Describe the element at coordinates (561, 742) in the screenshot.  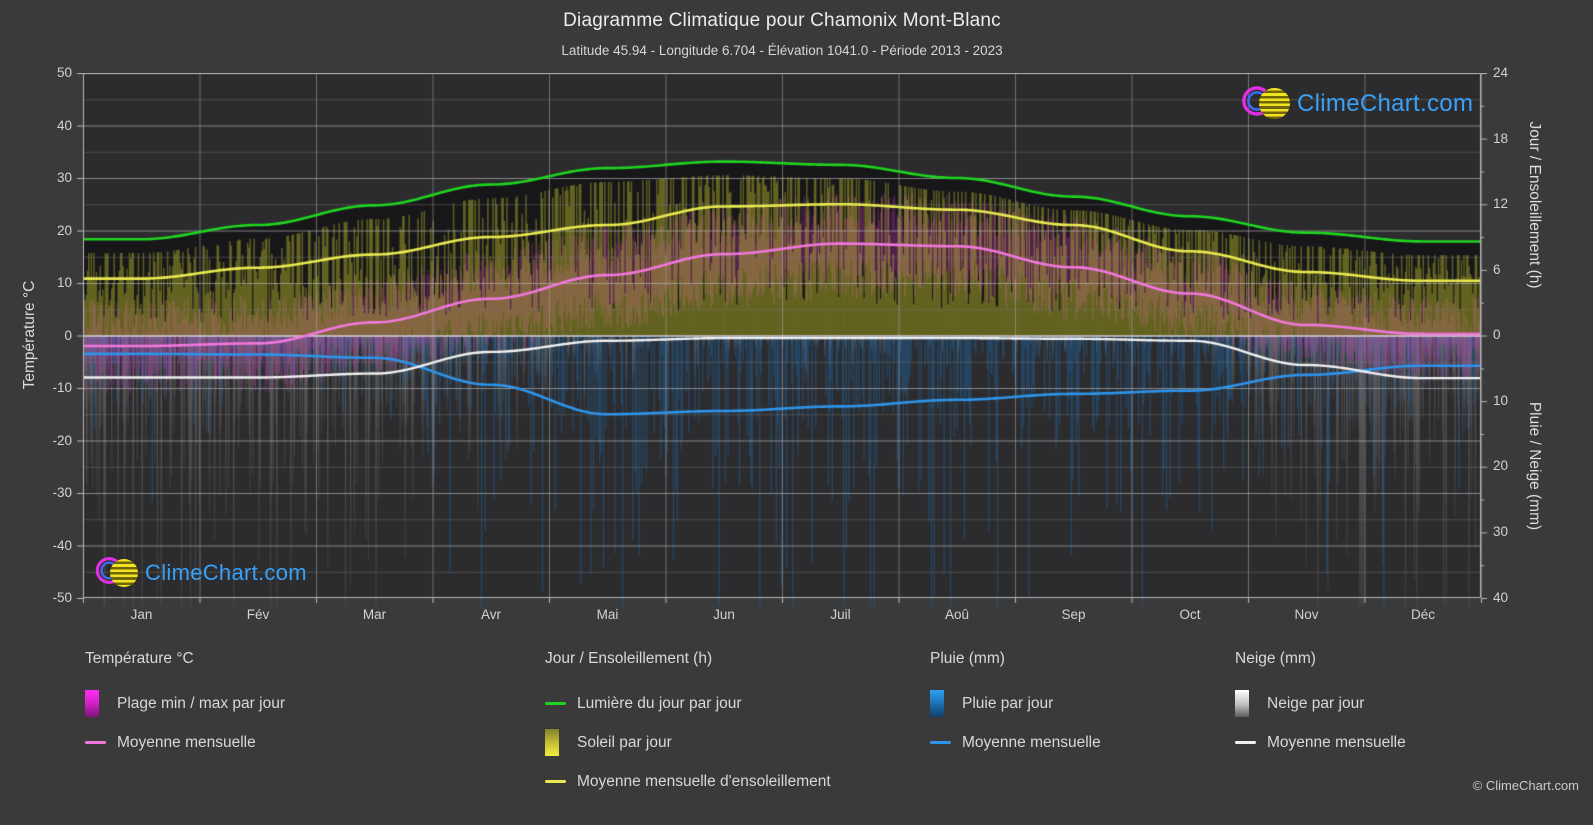
I see `sunshine-swatch-icon` at that location.